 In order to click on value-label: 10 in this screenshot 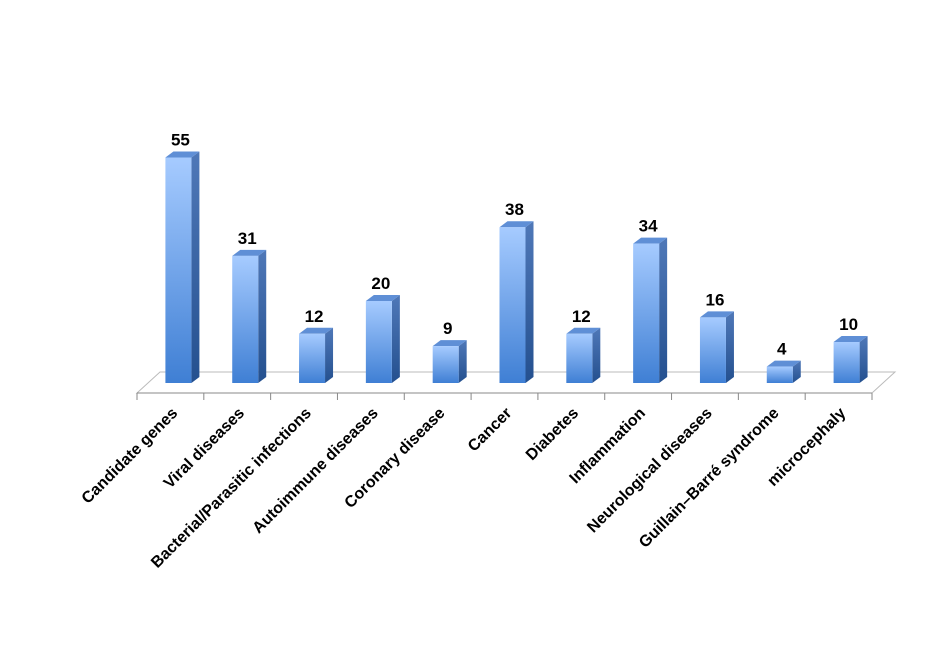, I will do `click(848, 324)`.